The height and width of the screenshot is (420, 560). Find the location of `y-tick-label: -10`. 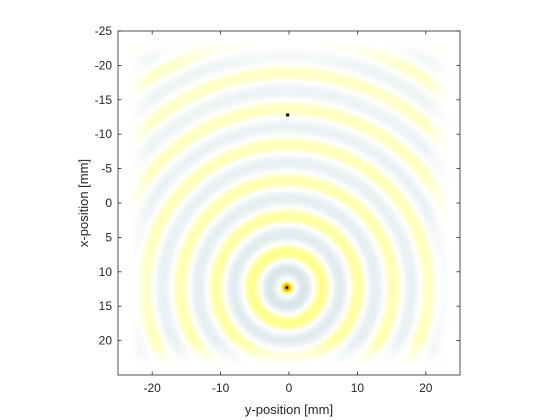

y-tick-label: -10 is located at coordinates (104, 134).